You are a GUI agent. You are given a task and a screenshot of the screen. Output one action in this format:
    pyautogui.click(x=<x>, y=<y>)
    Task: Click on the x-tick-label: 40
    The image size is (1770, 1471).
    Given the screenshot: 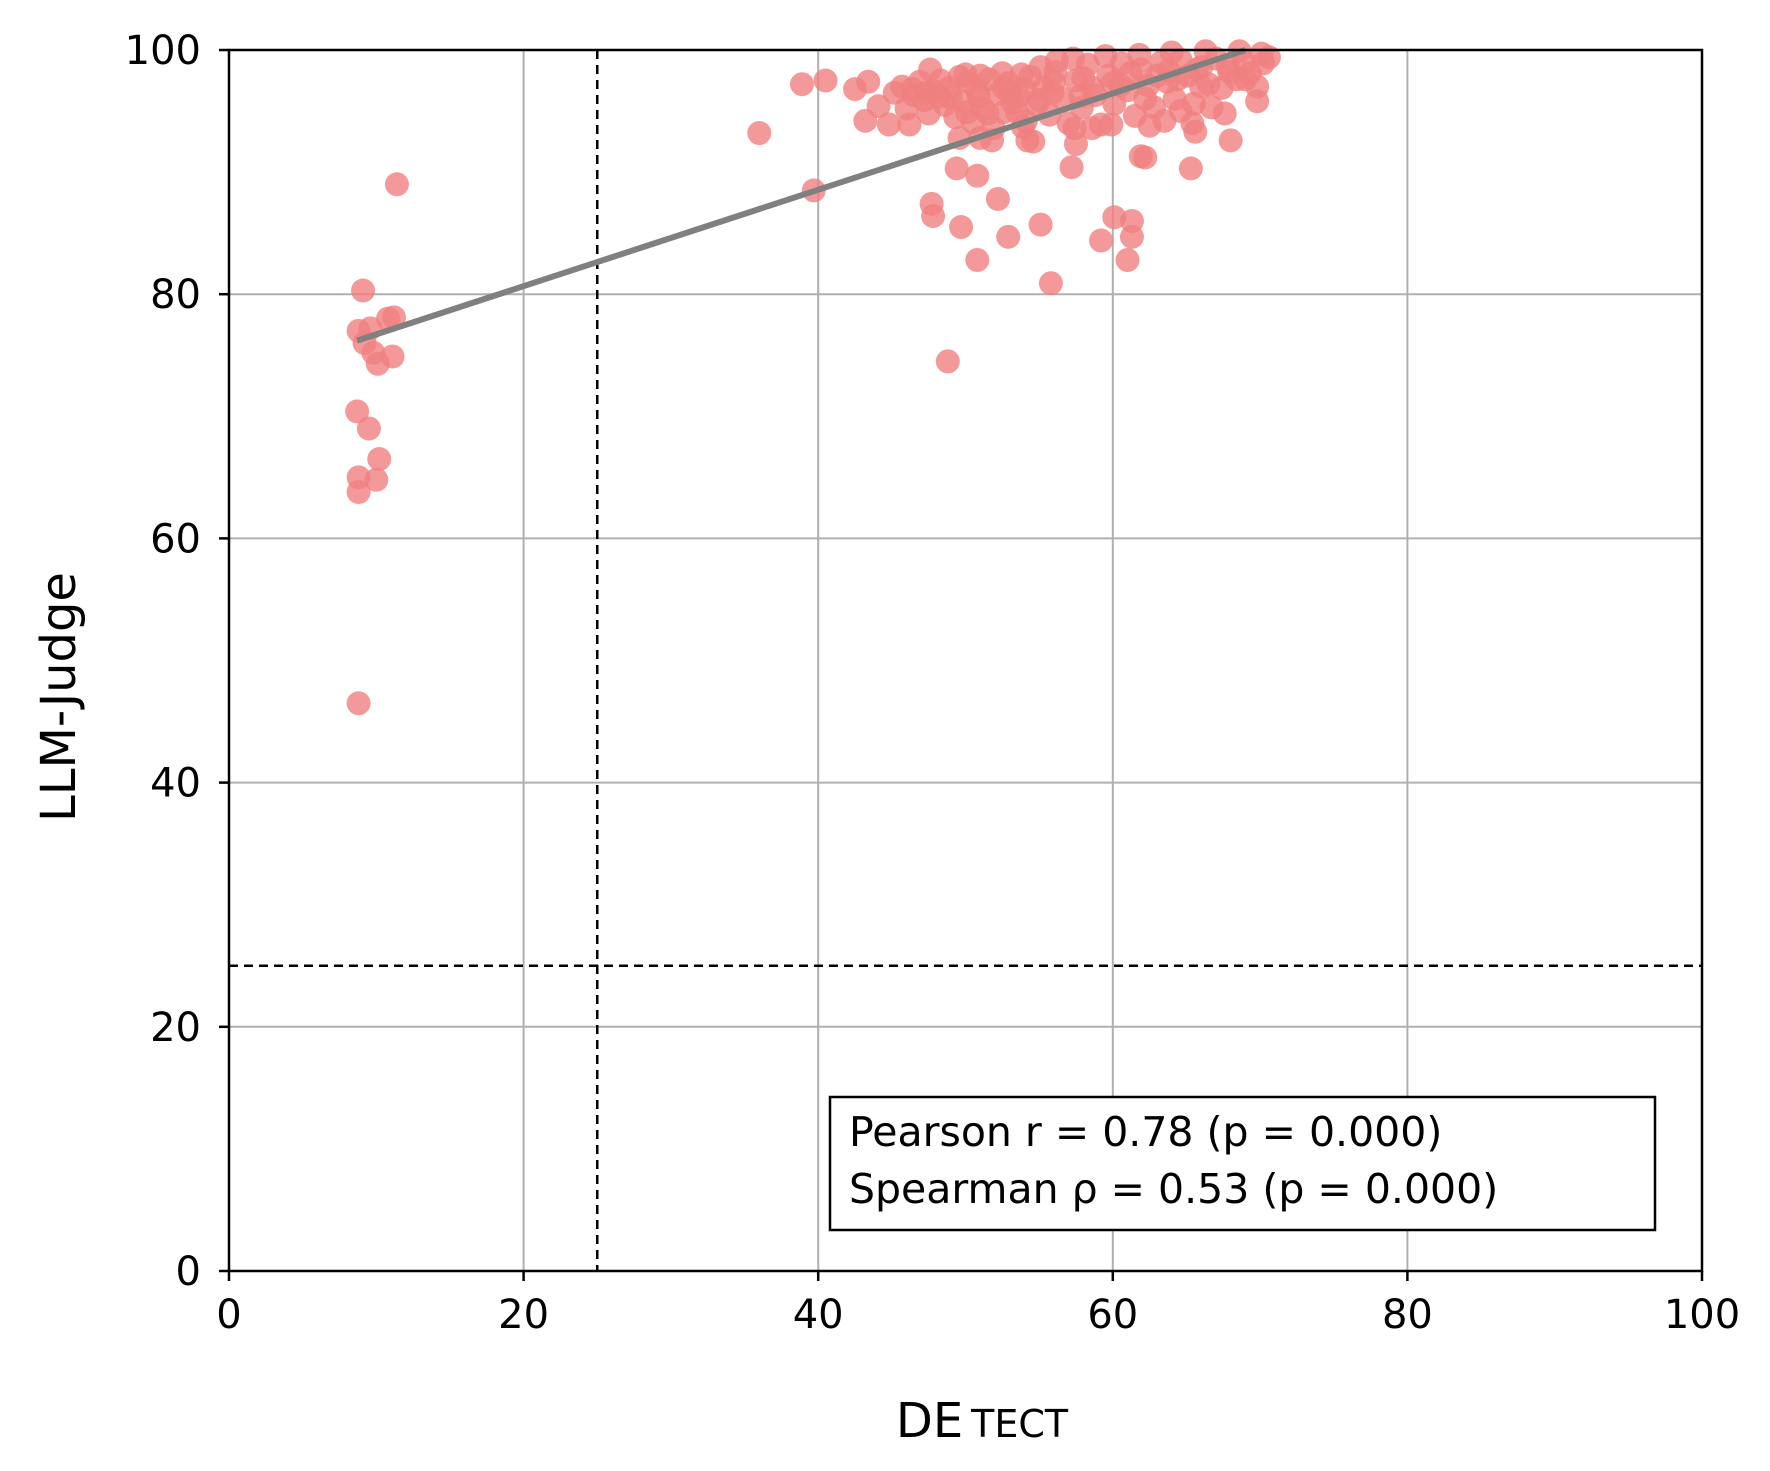 What is the action you would take?
    pyautogui.click(x=818, y=1315)
    